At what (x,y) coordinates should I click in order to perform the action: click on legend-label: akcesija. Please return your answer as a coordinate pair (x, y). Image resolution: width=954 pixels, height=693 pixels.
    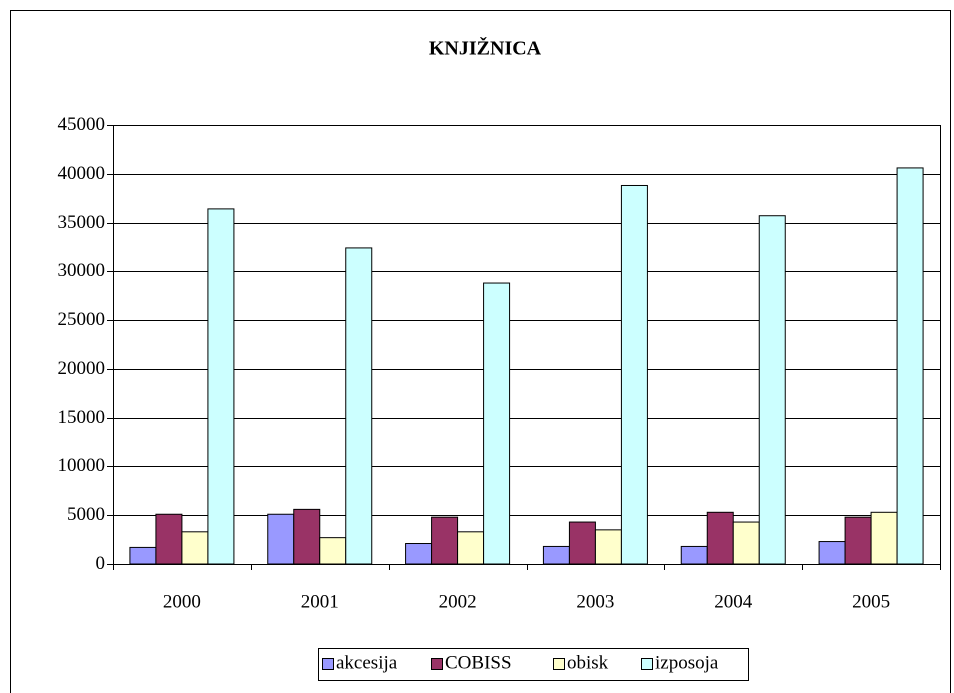
    Looking at the image, I should click on (367, 662).